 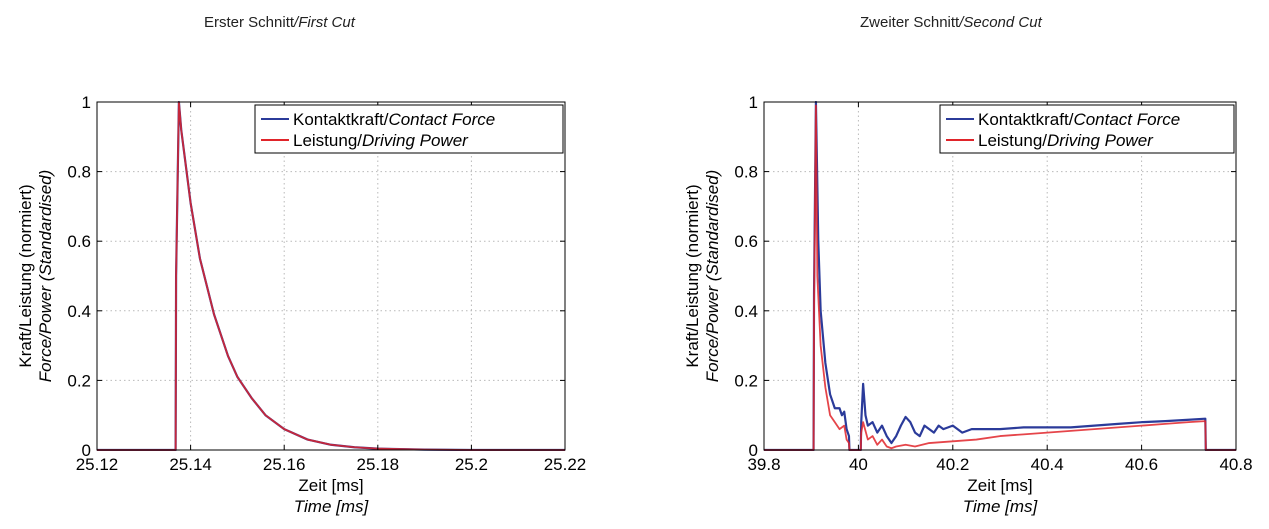 I want to click on chart-caption-first: Erster Schnitt/First Cut, so click(x=279, y=22).